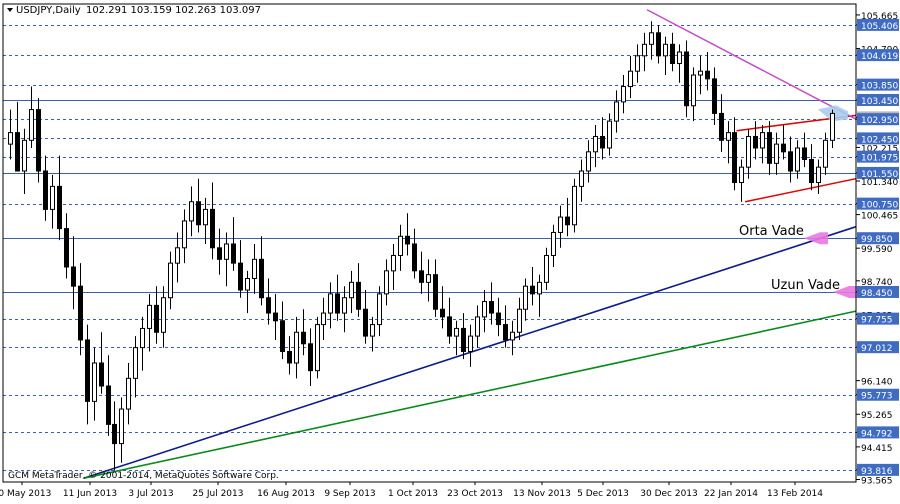  Describe the element at coordinates (542, 494) in the screenshot. I see `x-tick-label-8: 13 Nov 2013` at that location.